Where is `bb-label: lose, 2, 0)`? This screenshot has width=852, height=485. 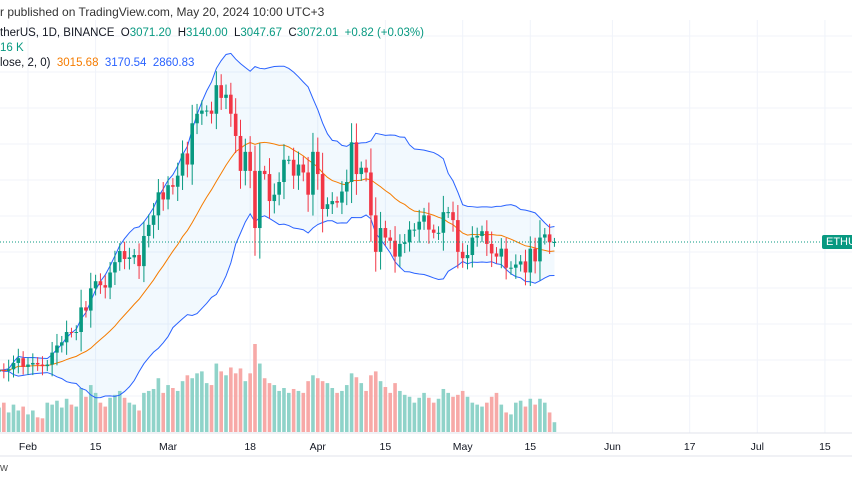
bb-label: lose, 2, 0) is located at coordinates (25, 63).